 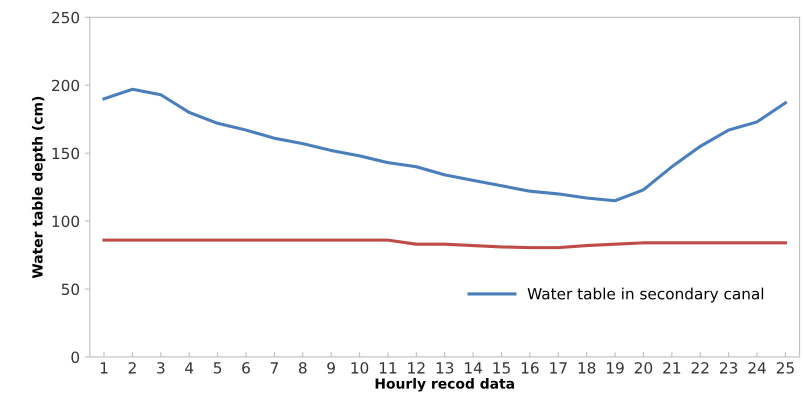 I want to click on y-axis-title: Water table depth (cm), so click(x=39, y=187).